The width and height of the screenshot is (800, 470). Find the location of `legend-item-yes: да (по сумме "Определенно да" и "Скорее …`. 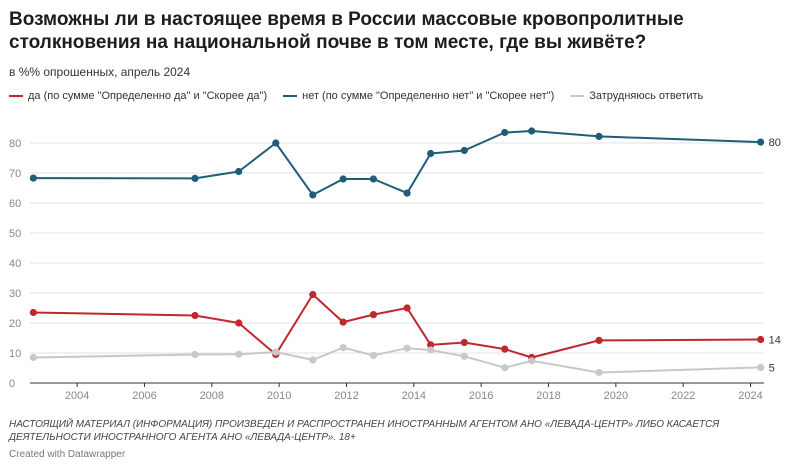

legend-item-yes: да (по сумме "Определенно да" и "Скорее … is located at coordinates (138, 96).